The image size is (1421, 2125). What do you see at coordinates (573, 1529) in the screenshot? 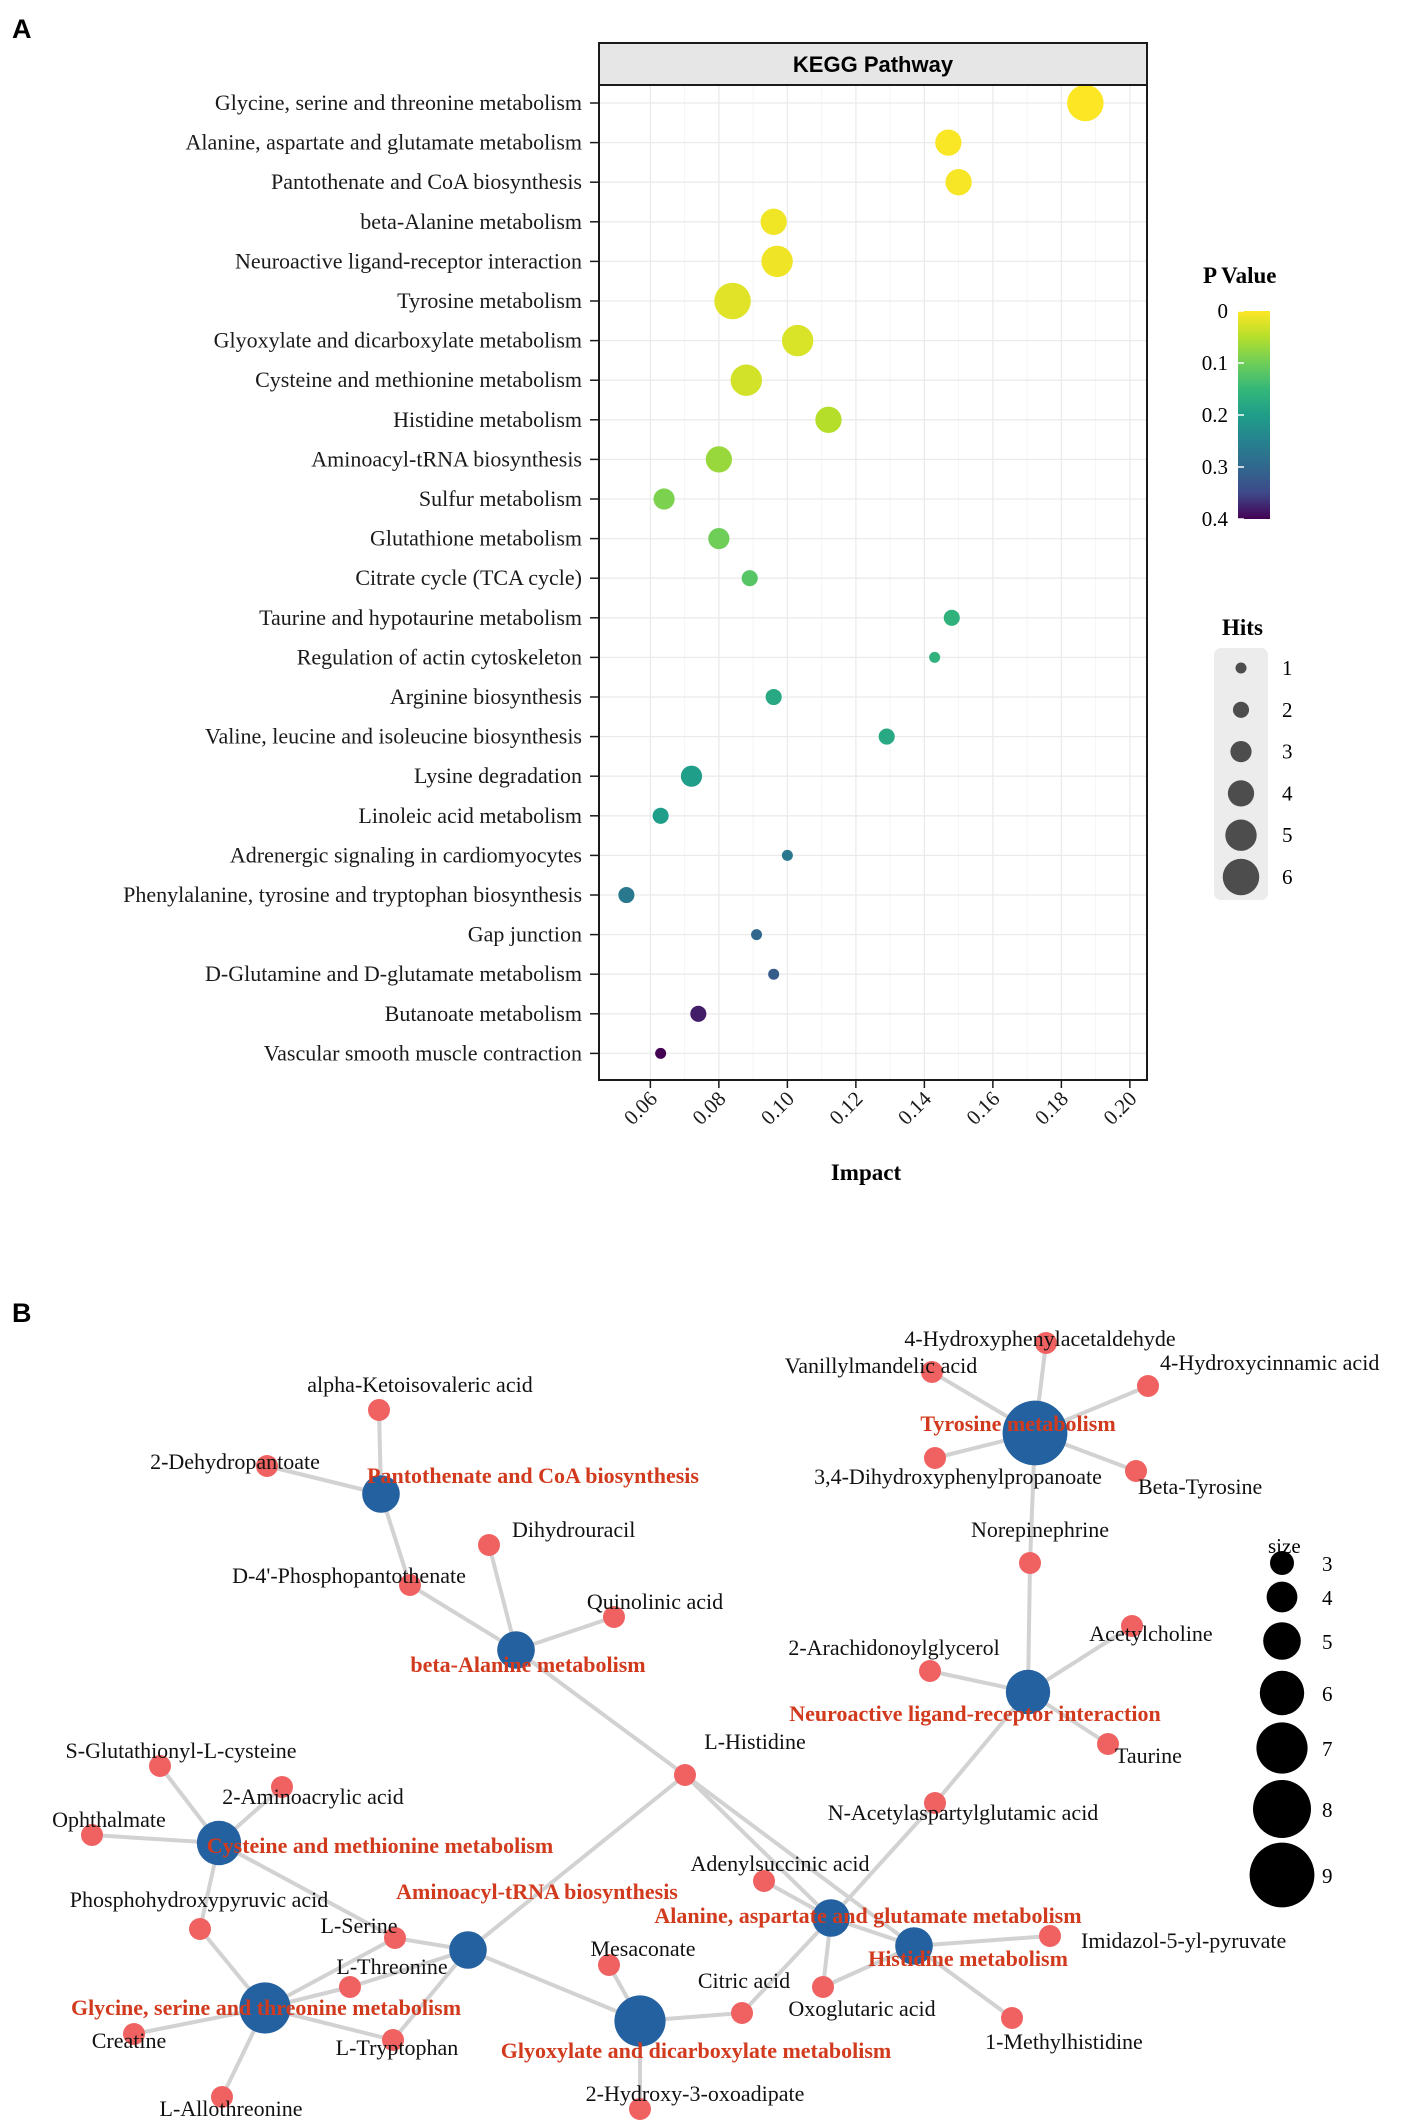
I see `metabolite-label: Dihydrouracil` at bounding box center [573, 1529].